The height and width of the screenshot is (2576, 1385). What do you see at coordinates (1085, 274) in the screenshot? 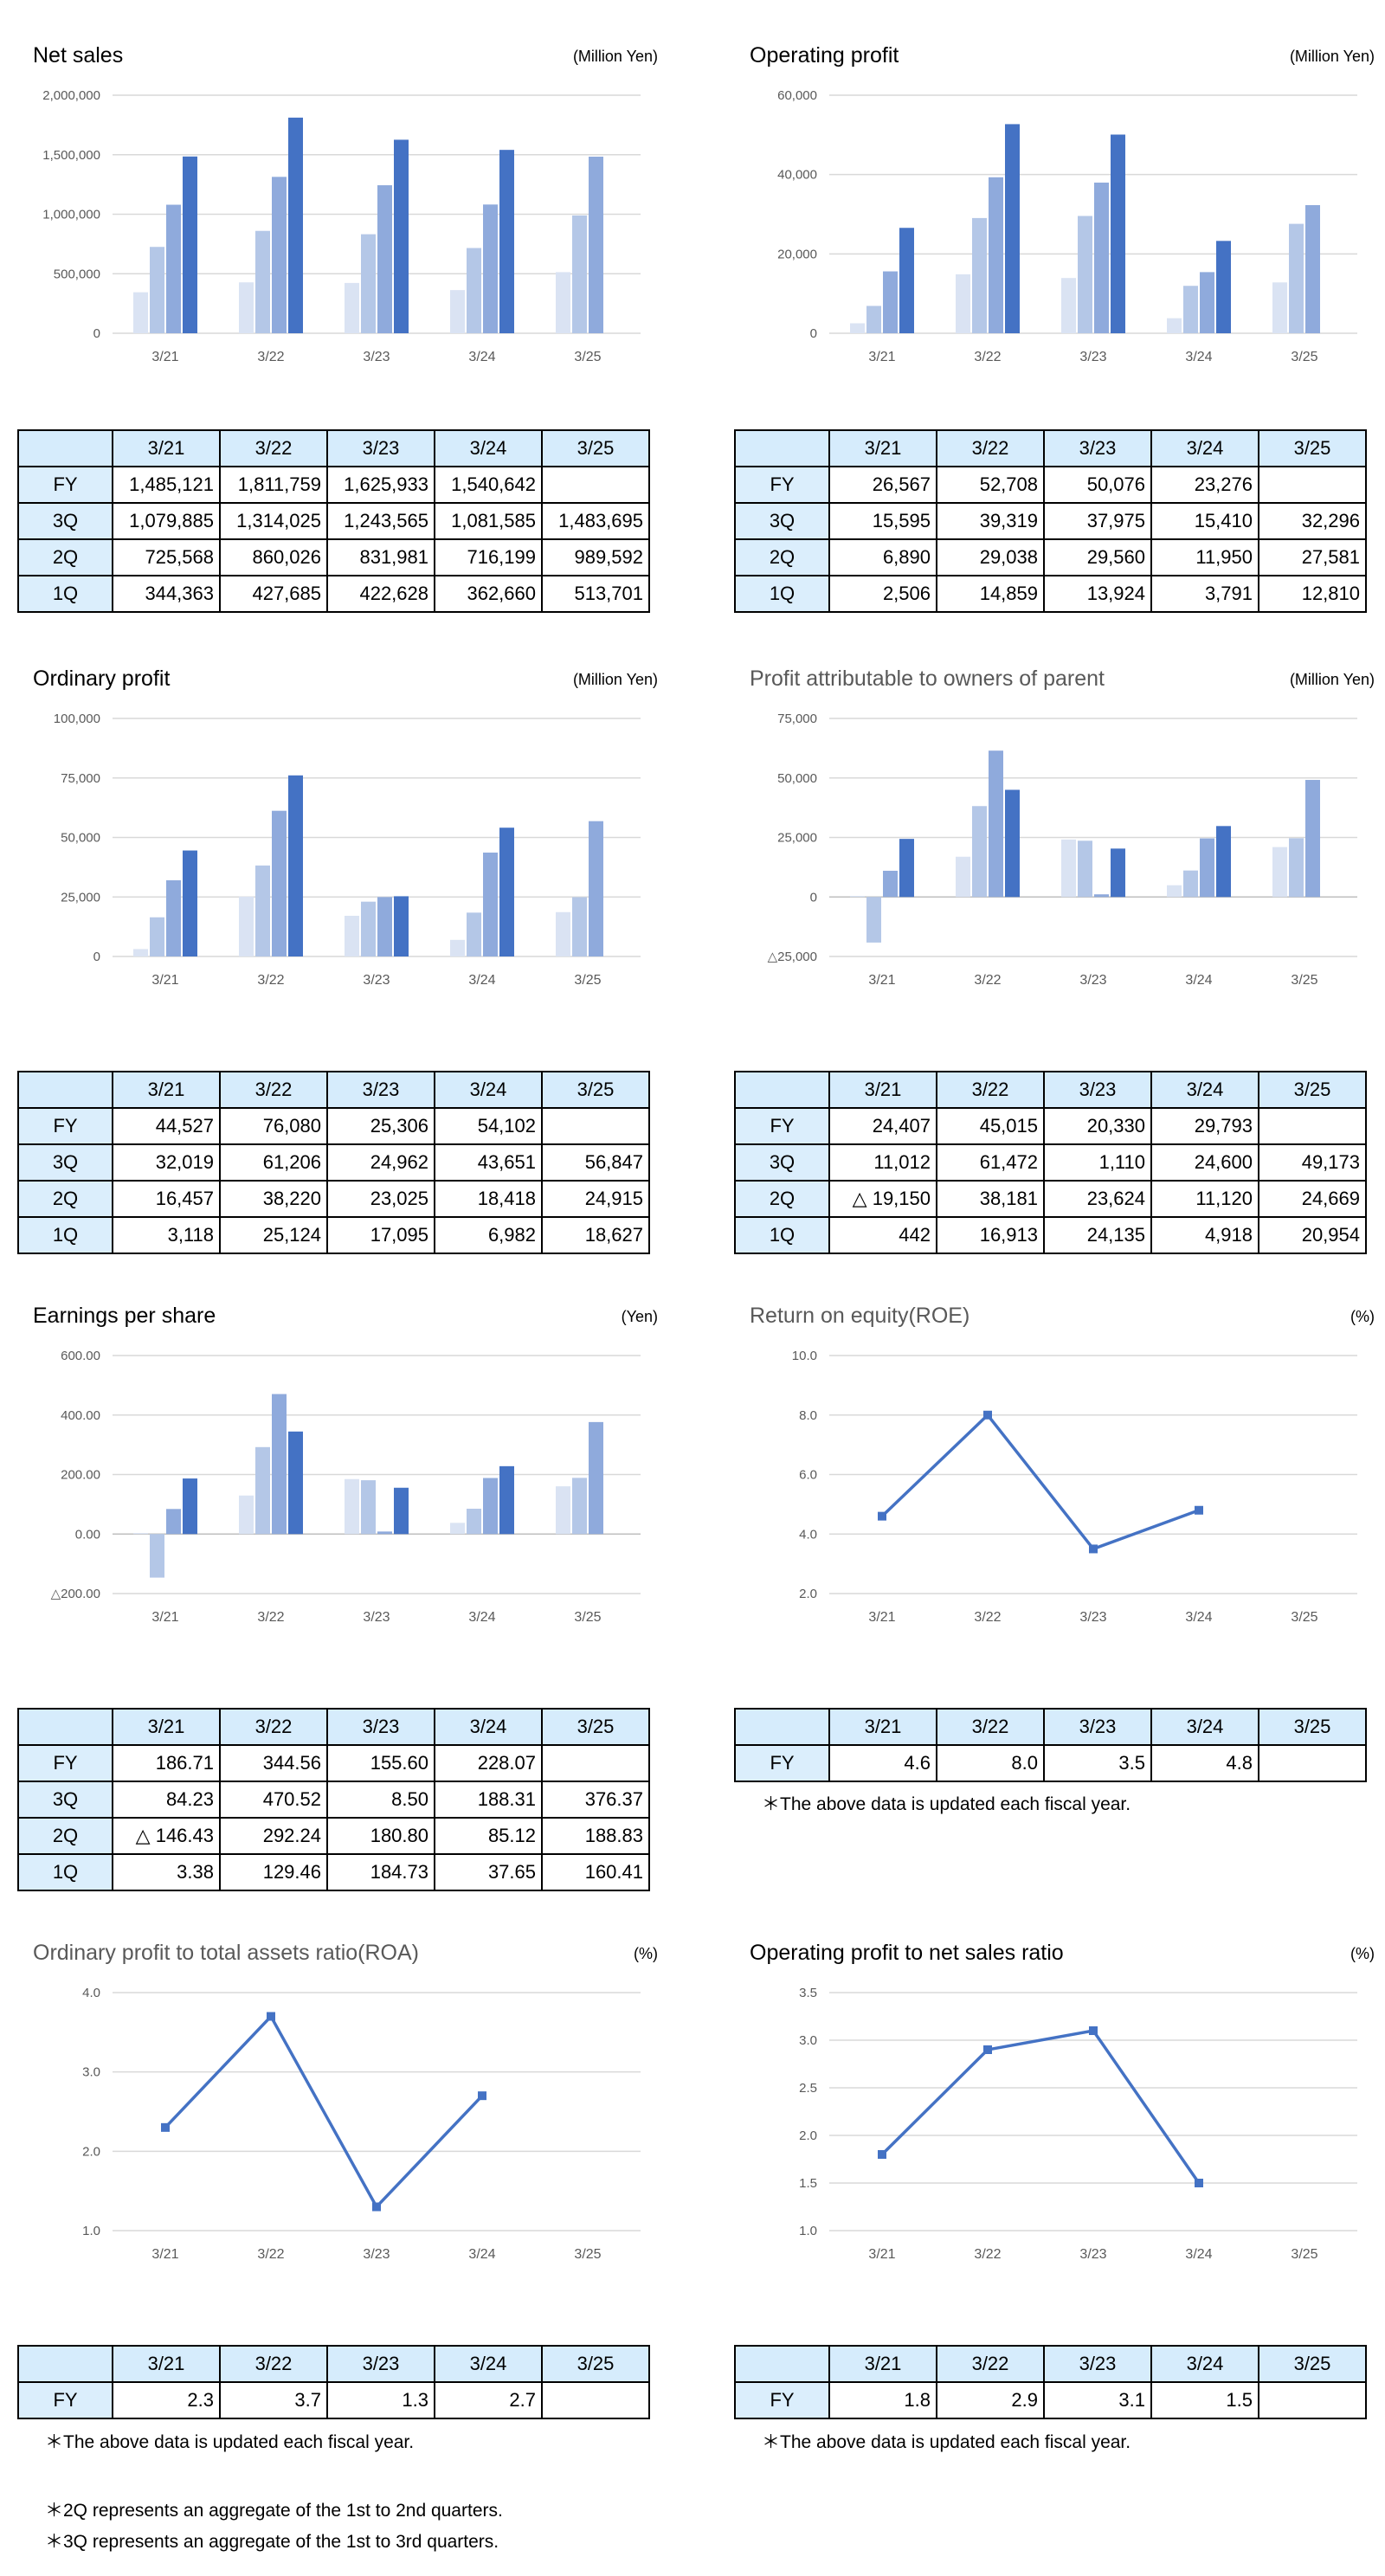
I see `bar-2Q-3/23` at bounding box center [1085, 274].